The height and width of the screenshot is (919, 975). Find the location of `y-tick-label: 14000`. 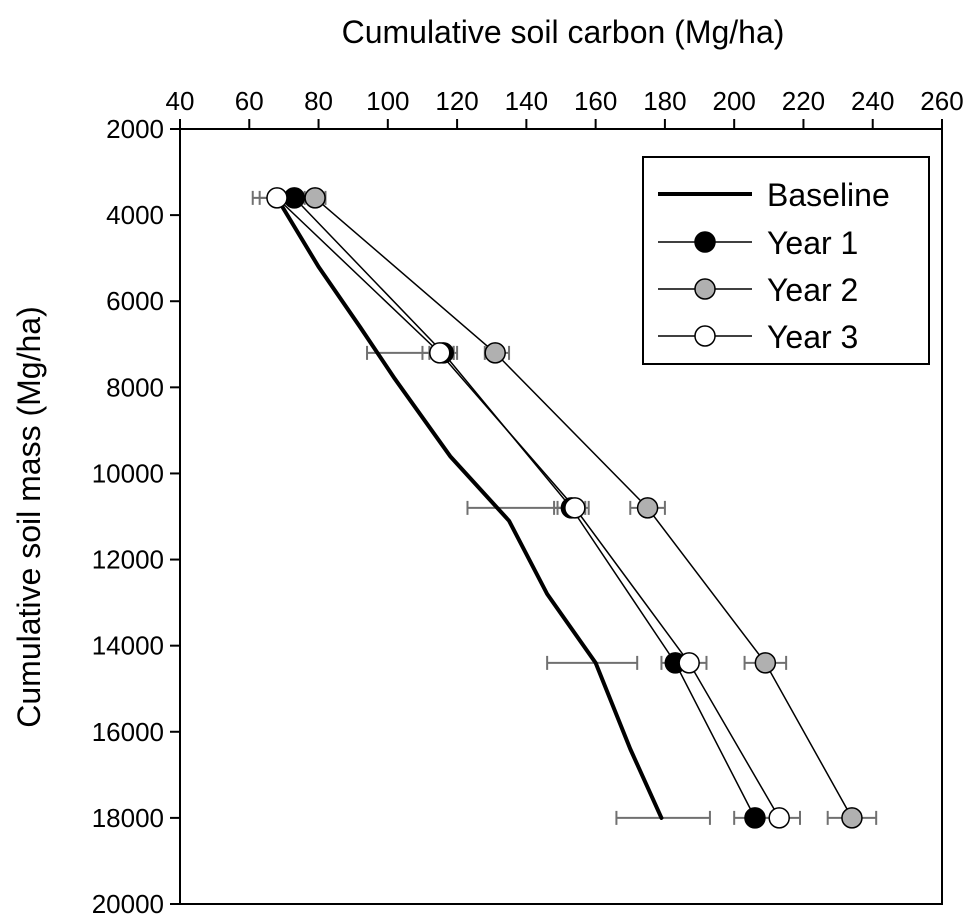

y-tick-label: 14000 is located at coordinates (128, 646).